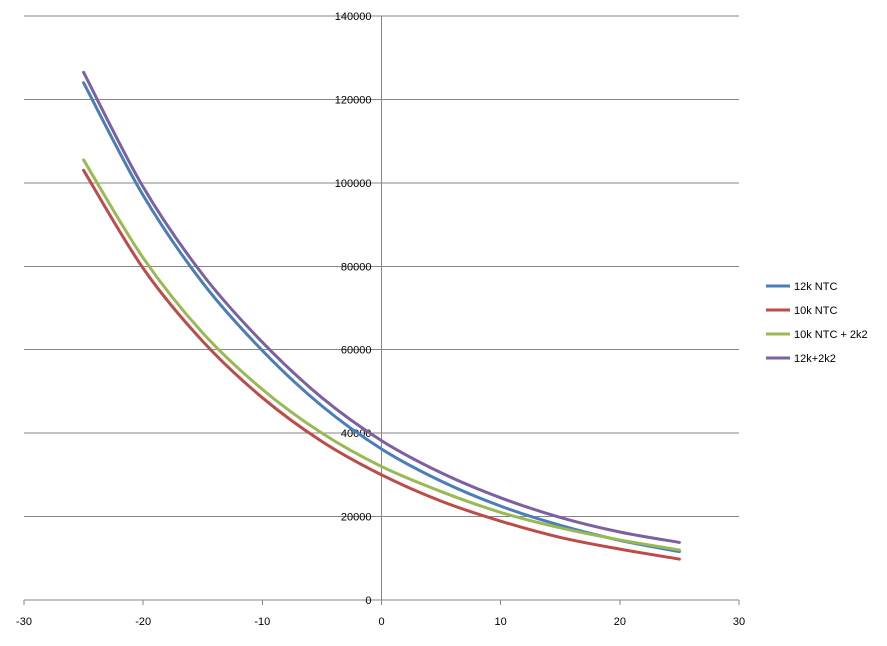 The image size is (887, 646). I want to click on y-tick-label: 0, so click(368, 601).